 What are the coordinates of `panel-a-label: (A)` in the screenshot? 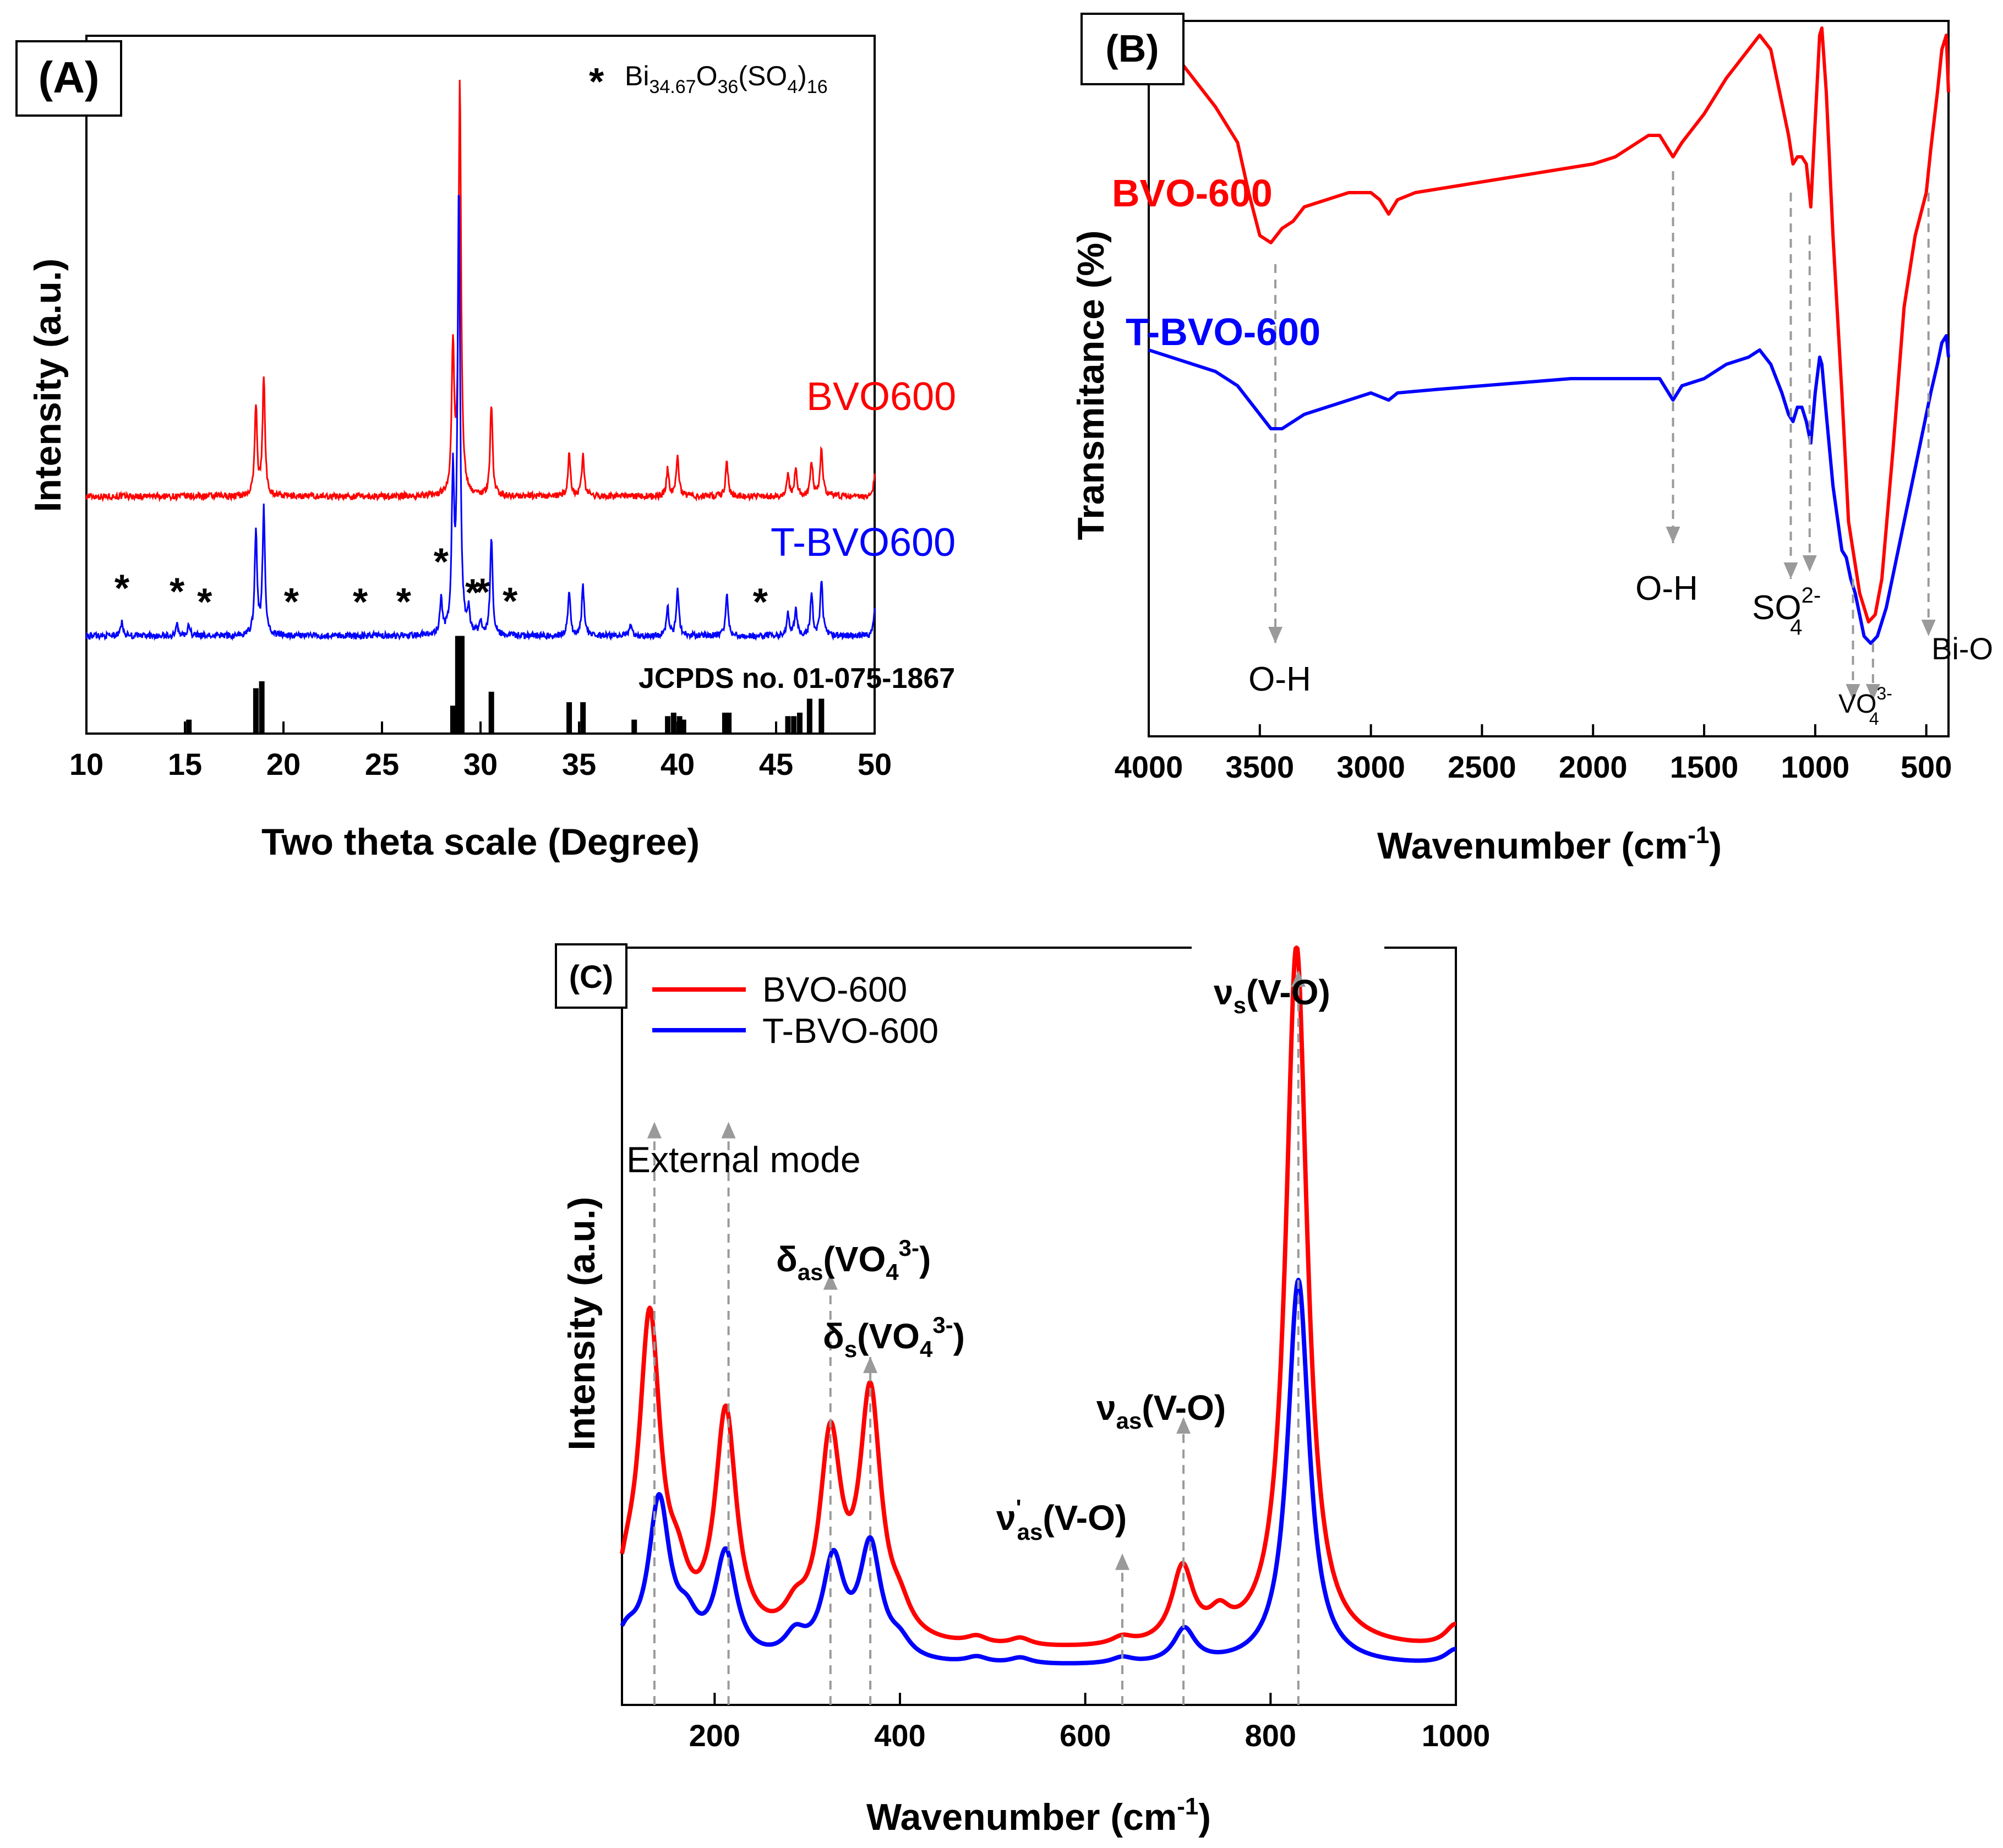 It's located at (68, 77).